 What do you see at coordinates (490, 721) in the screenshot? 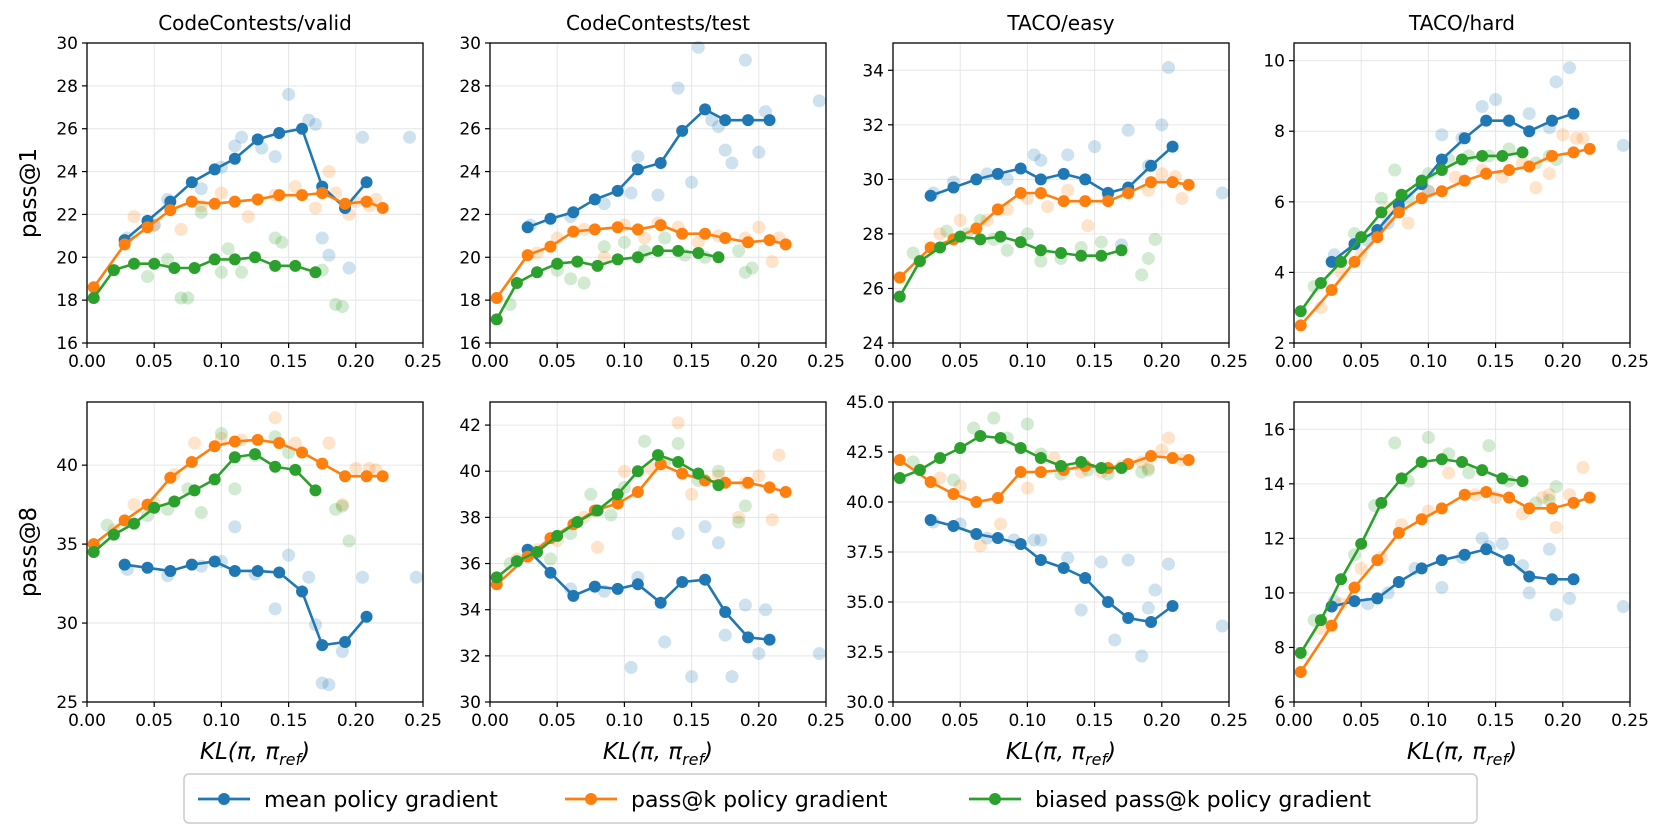
I see `x-tick-label: 0.00` at bounding box center [490, 721].